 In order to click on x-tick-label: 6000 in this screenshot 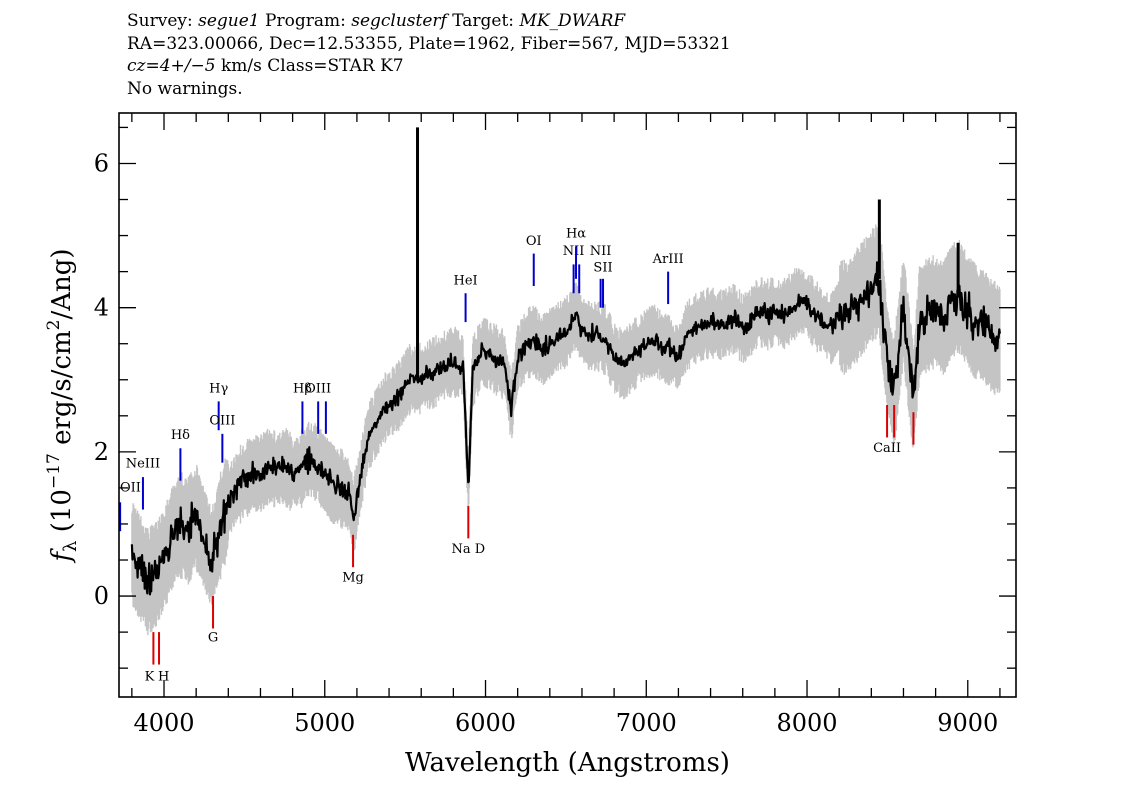, I will do `click(485, 723)`.